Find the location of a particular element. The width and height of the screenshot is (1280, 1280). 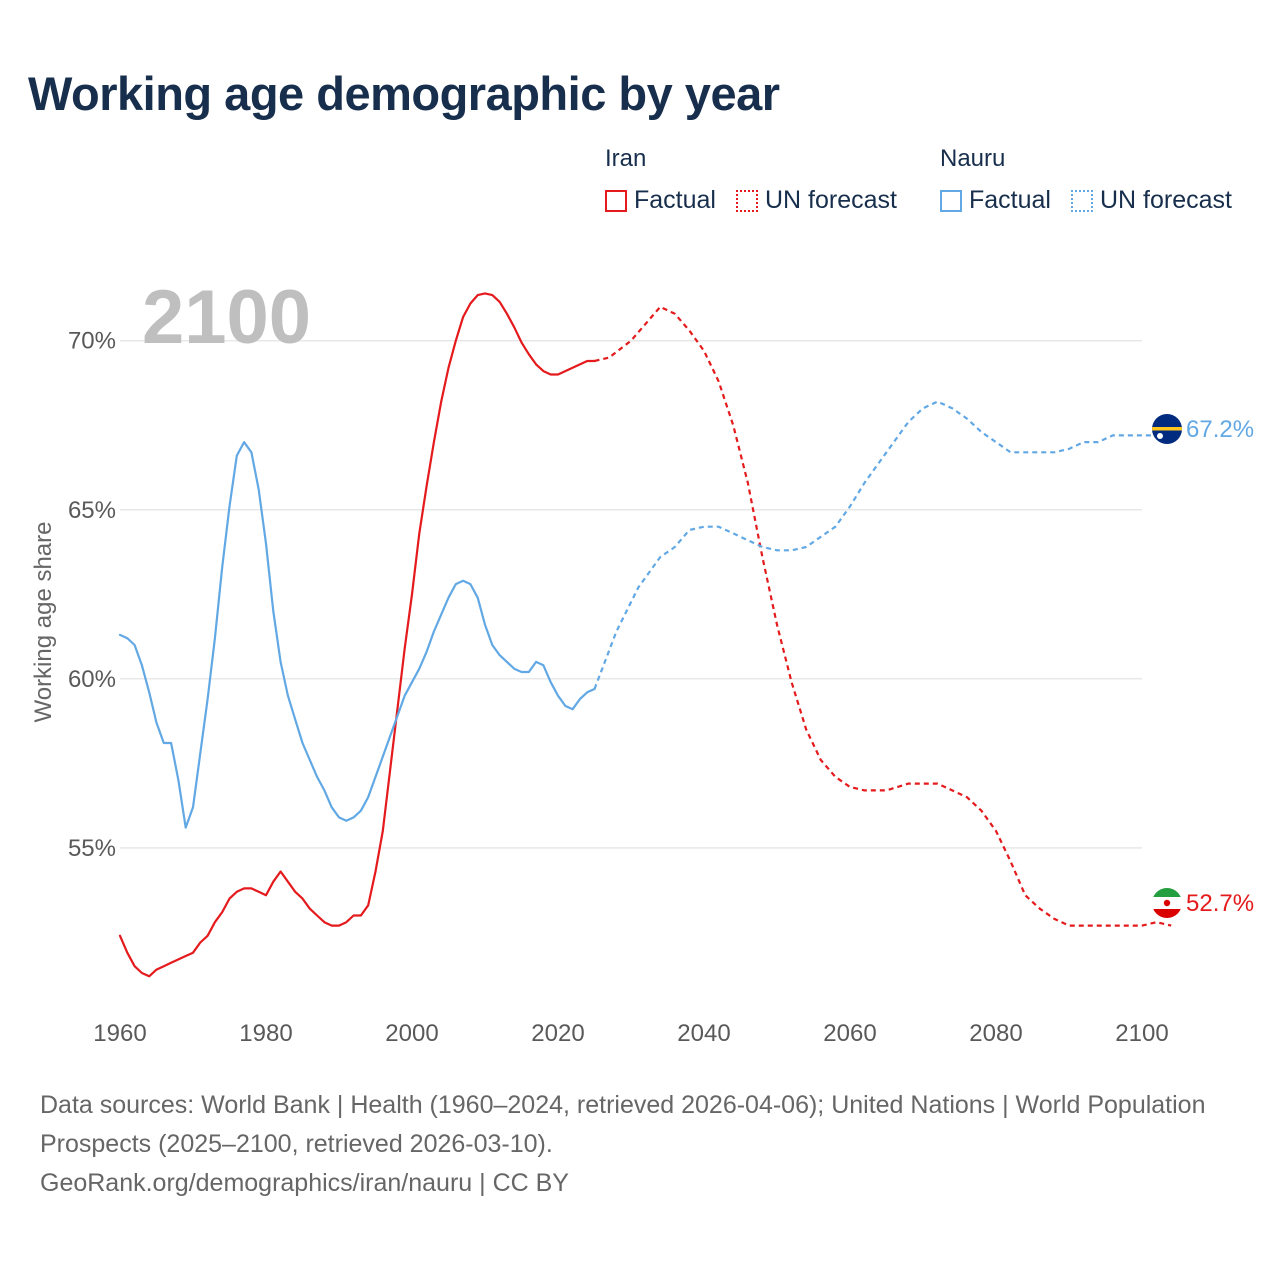

legend-item-nauru-factual: Factual is located at coordinates (995, 200).